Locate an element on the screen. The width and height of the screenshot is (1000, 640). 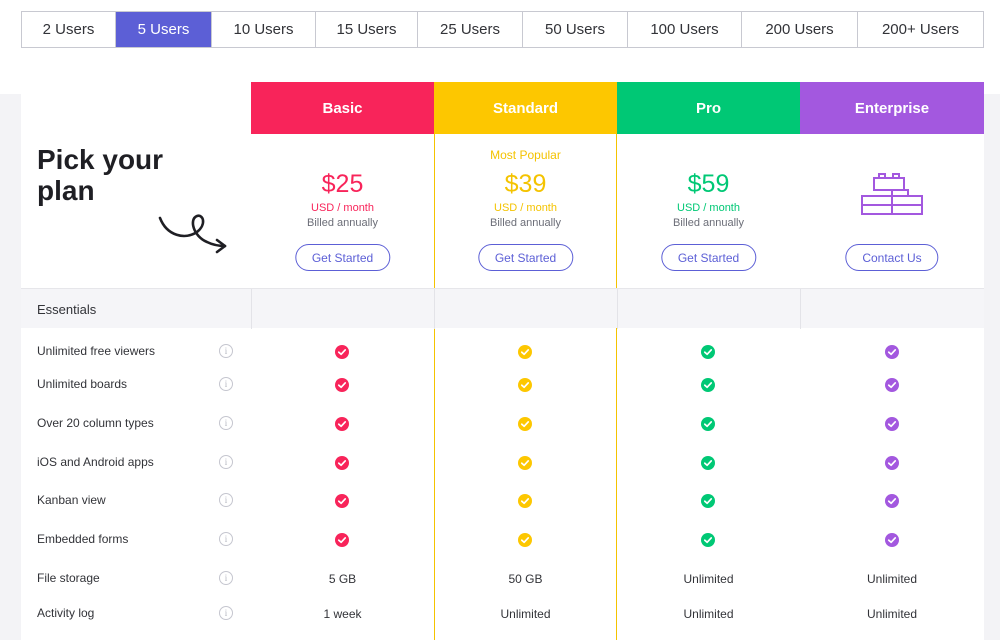
file-storage-pro: Unlimited is located at coordinates (708, 579).